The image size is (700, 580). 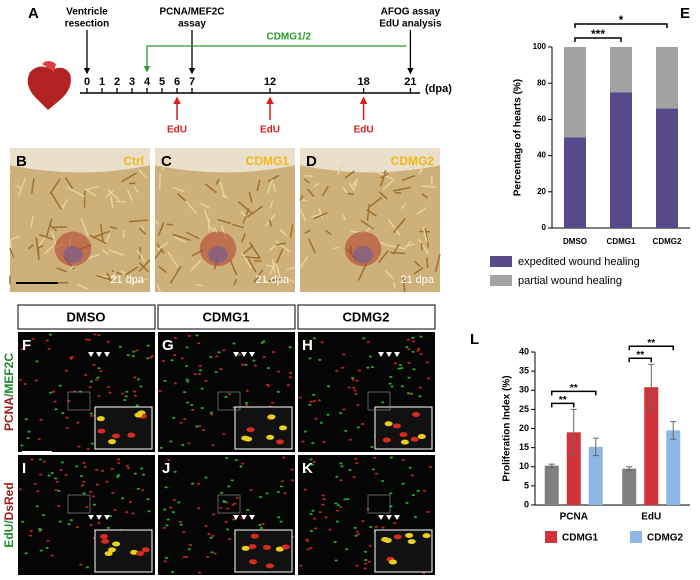 I want to click on significance-label: **, so click(x=651, y=343).